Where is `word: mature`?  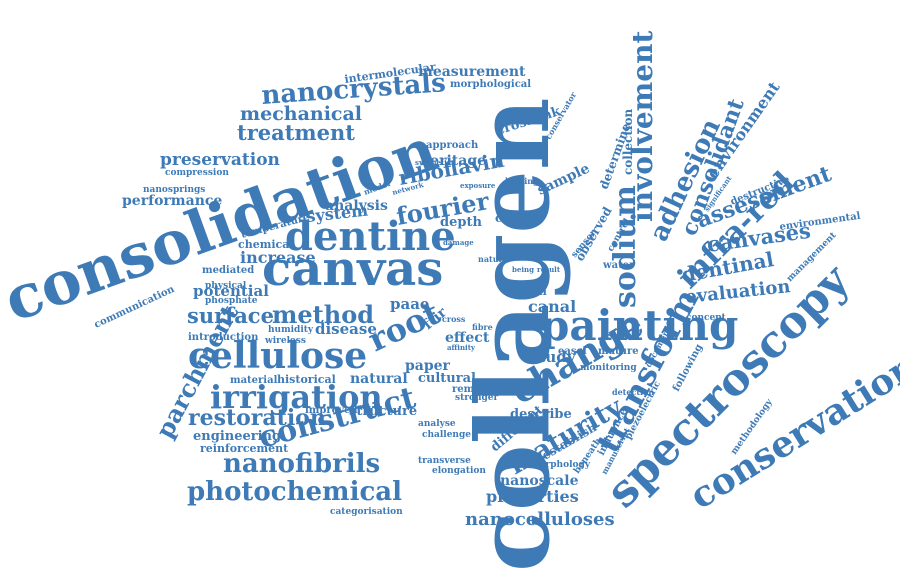
word: mature is located at coordinates (618, 351).